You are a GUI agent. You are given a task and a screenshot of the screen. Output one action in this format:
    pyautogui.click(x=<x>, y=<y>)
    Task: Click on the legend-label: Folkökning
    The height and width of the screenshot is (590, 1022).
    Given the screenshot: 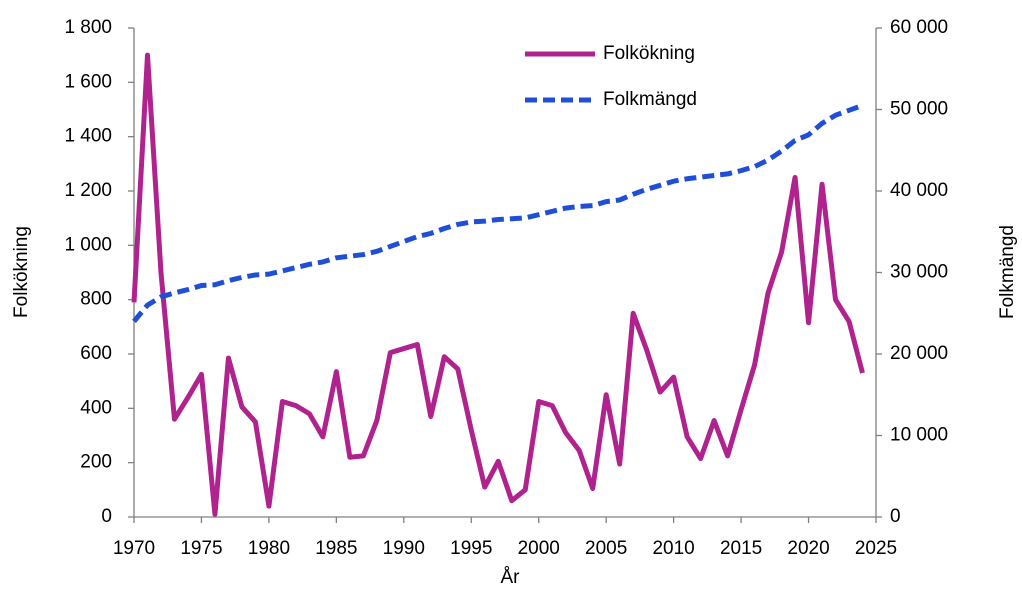 What is the action you would take?
    pyautogui.click(x=649, y=53)
    